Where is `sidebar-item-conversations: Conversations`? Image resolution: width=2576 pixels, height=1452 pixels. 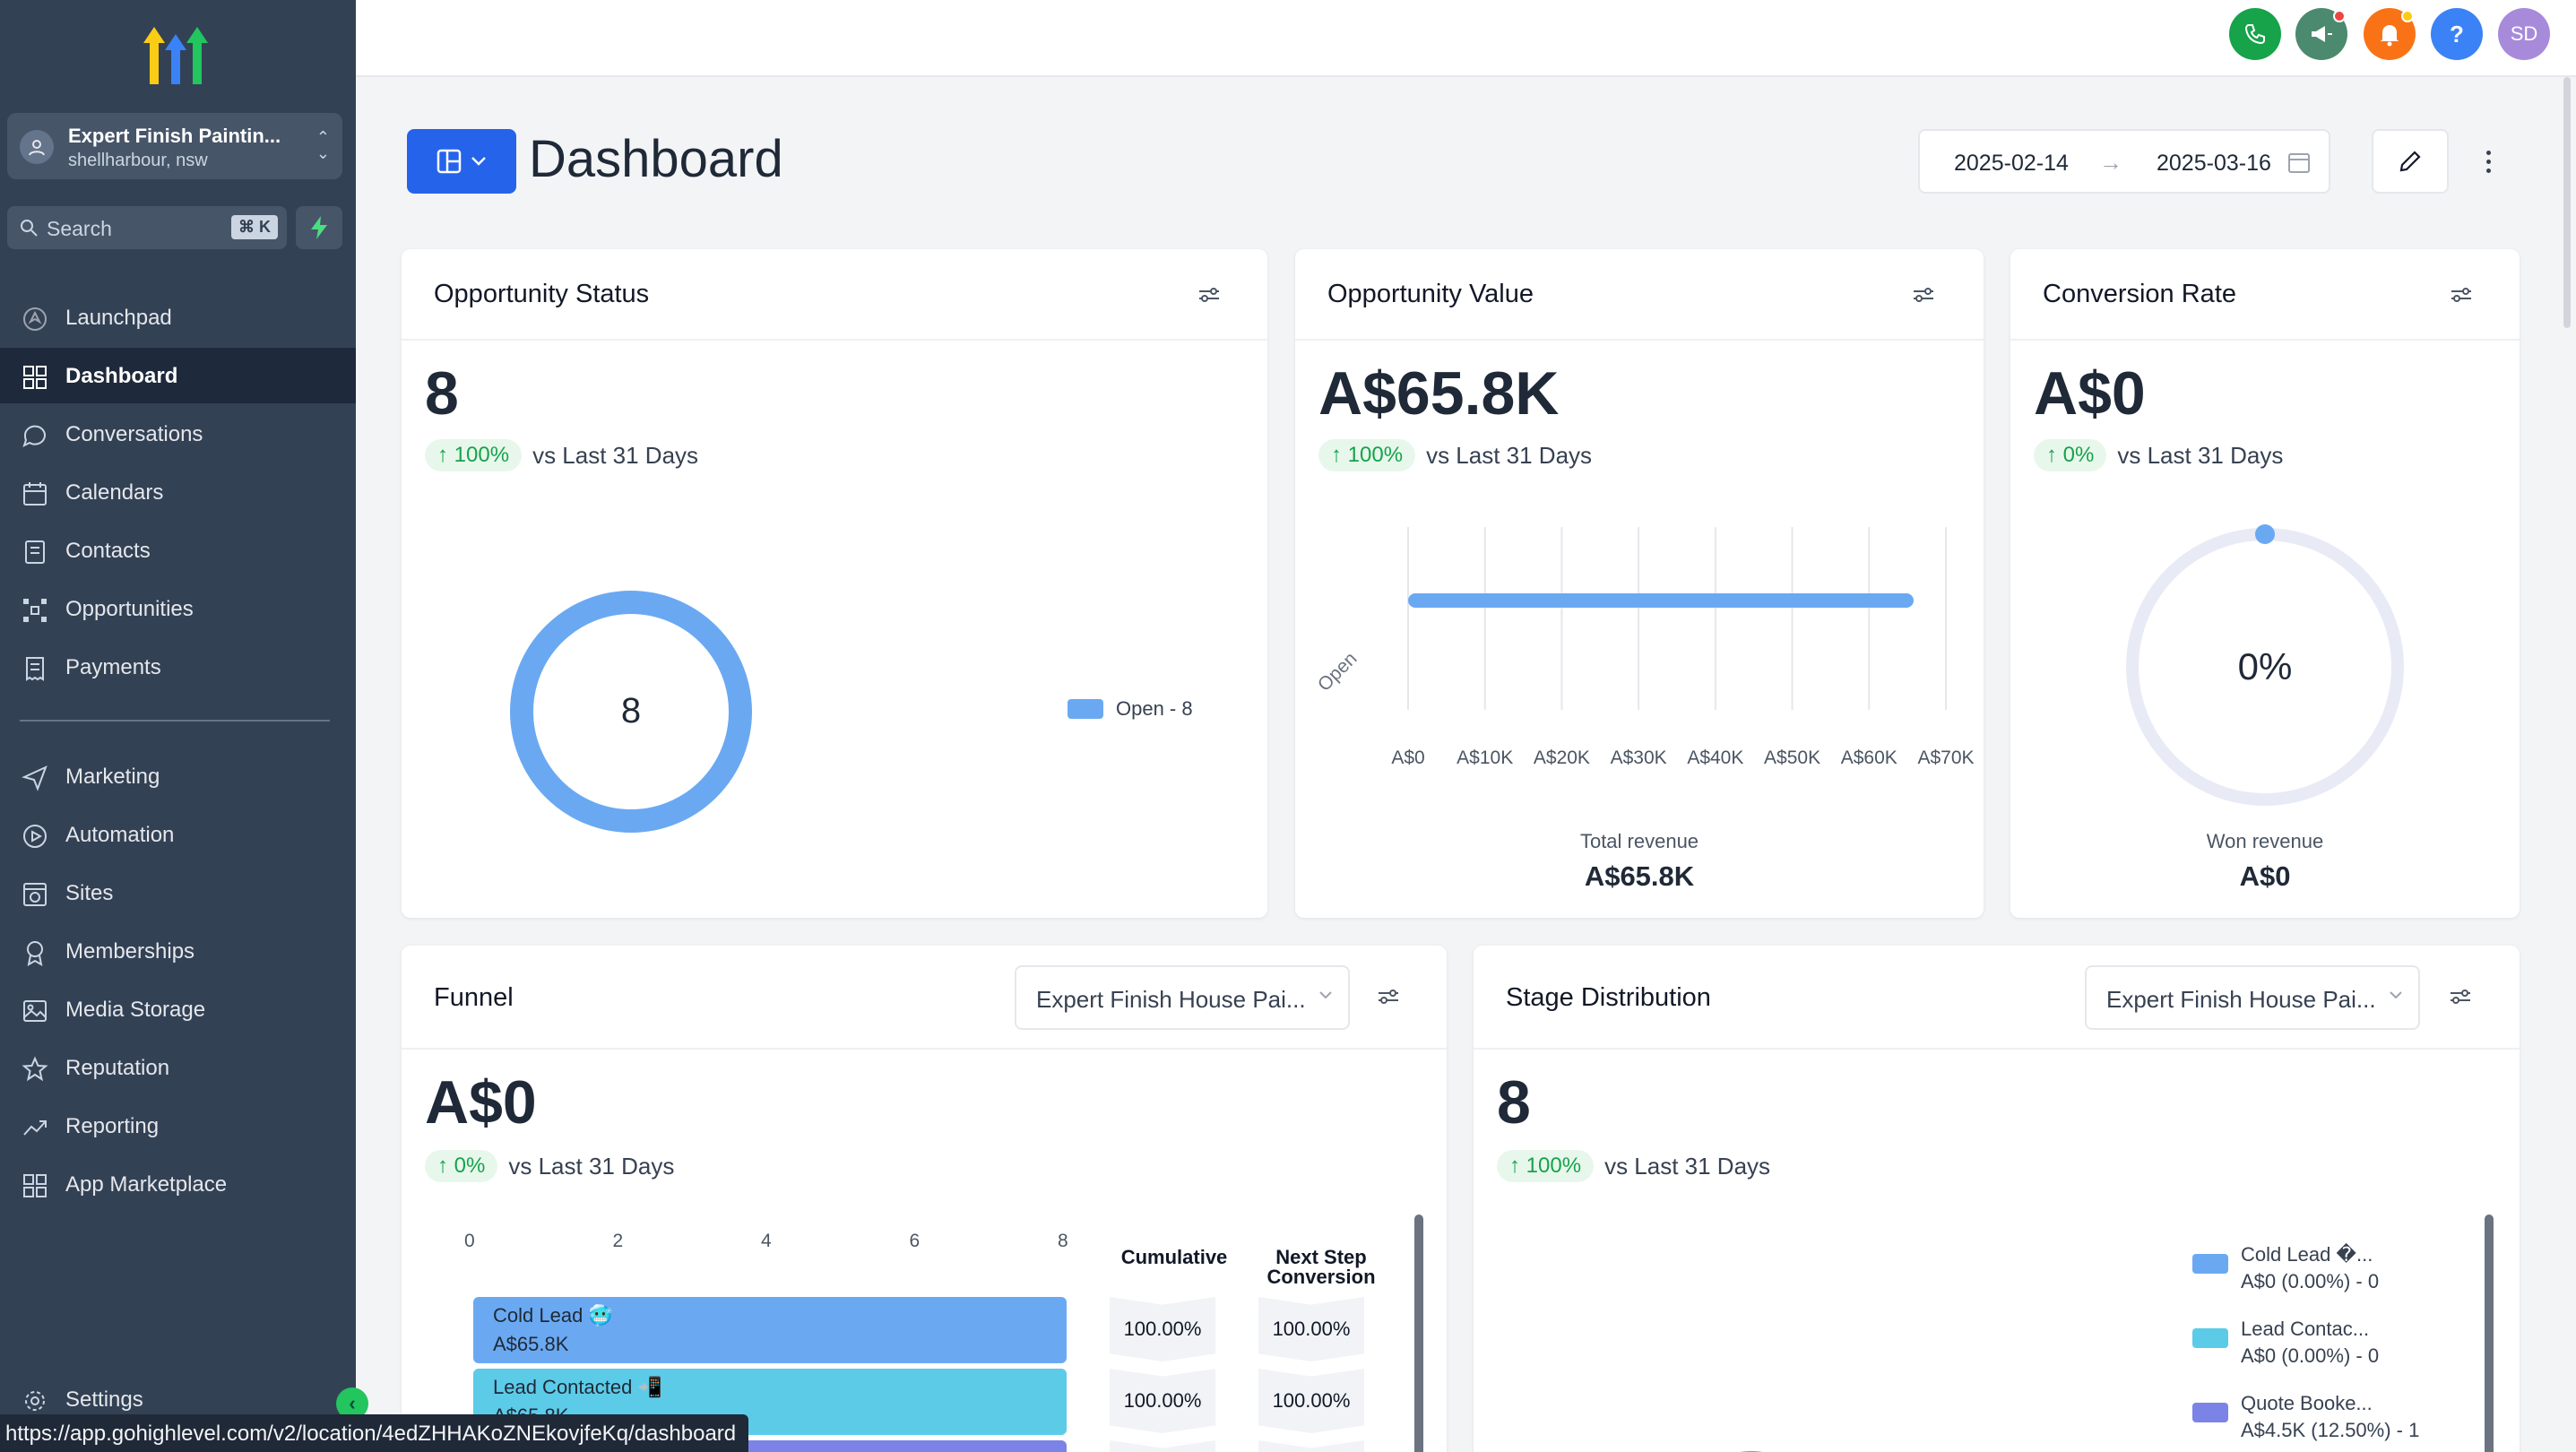
sidebar-item-conversations: Conversations is located at coordinates (178, 434).